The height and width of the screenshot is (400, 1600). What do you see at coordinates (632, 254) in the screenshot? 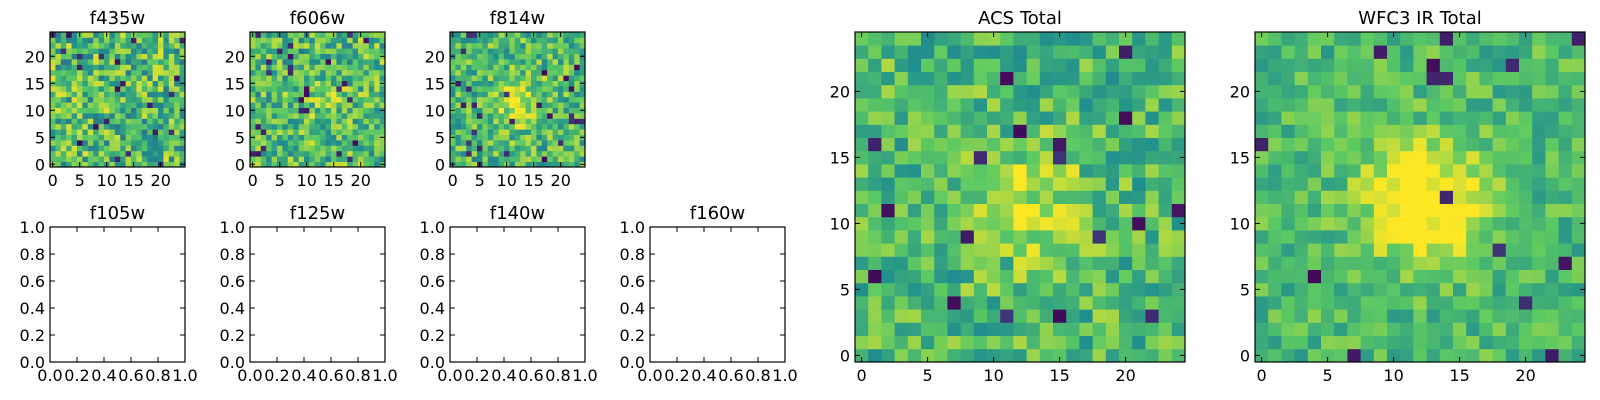
I see `y-tick-label: 0.8` at bounding box center [632, 254].